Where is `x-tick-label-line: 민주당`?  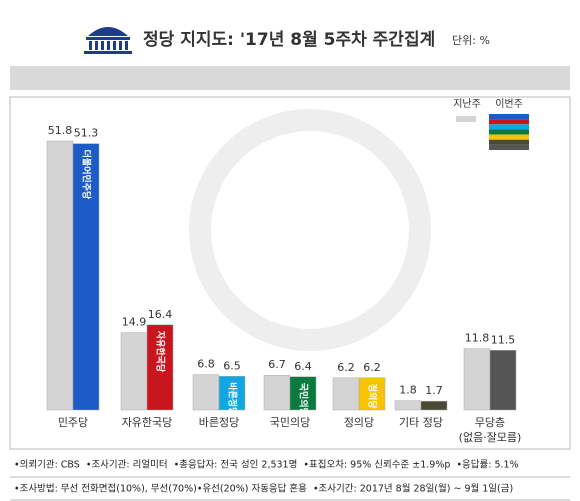 x-tick-label-line: 민주당 is located at coordinates (73, 422).